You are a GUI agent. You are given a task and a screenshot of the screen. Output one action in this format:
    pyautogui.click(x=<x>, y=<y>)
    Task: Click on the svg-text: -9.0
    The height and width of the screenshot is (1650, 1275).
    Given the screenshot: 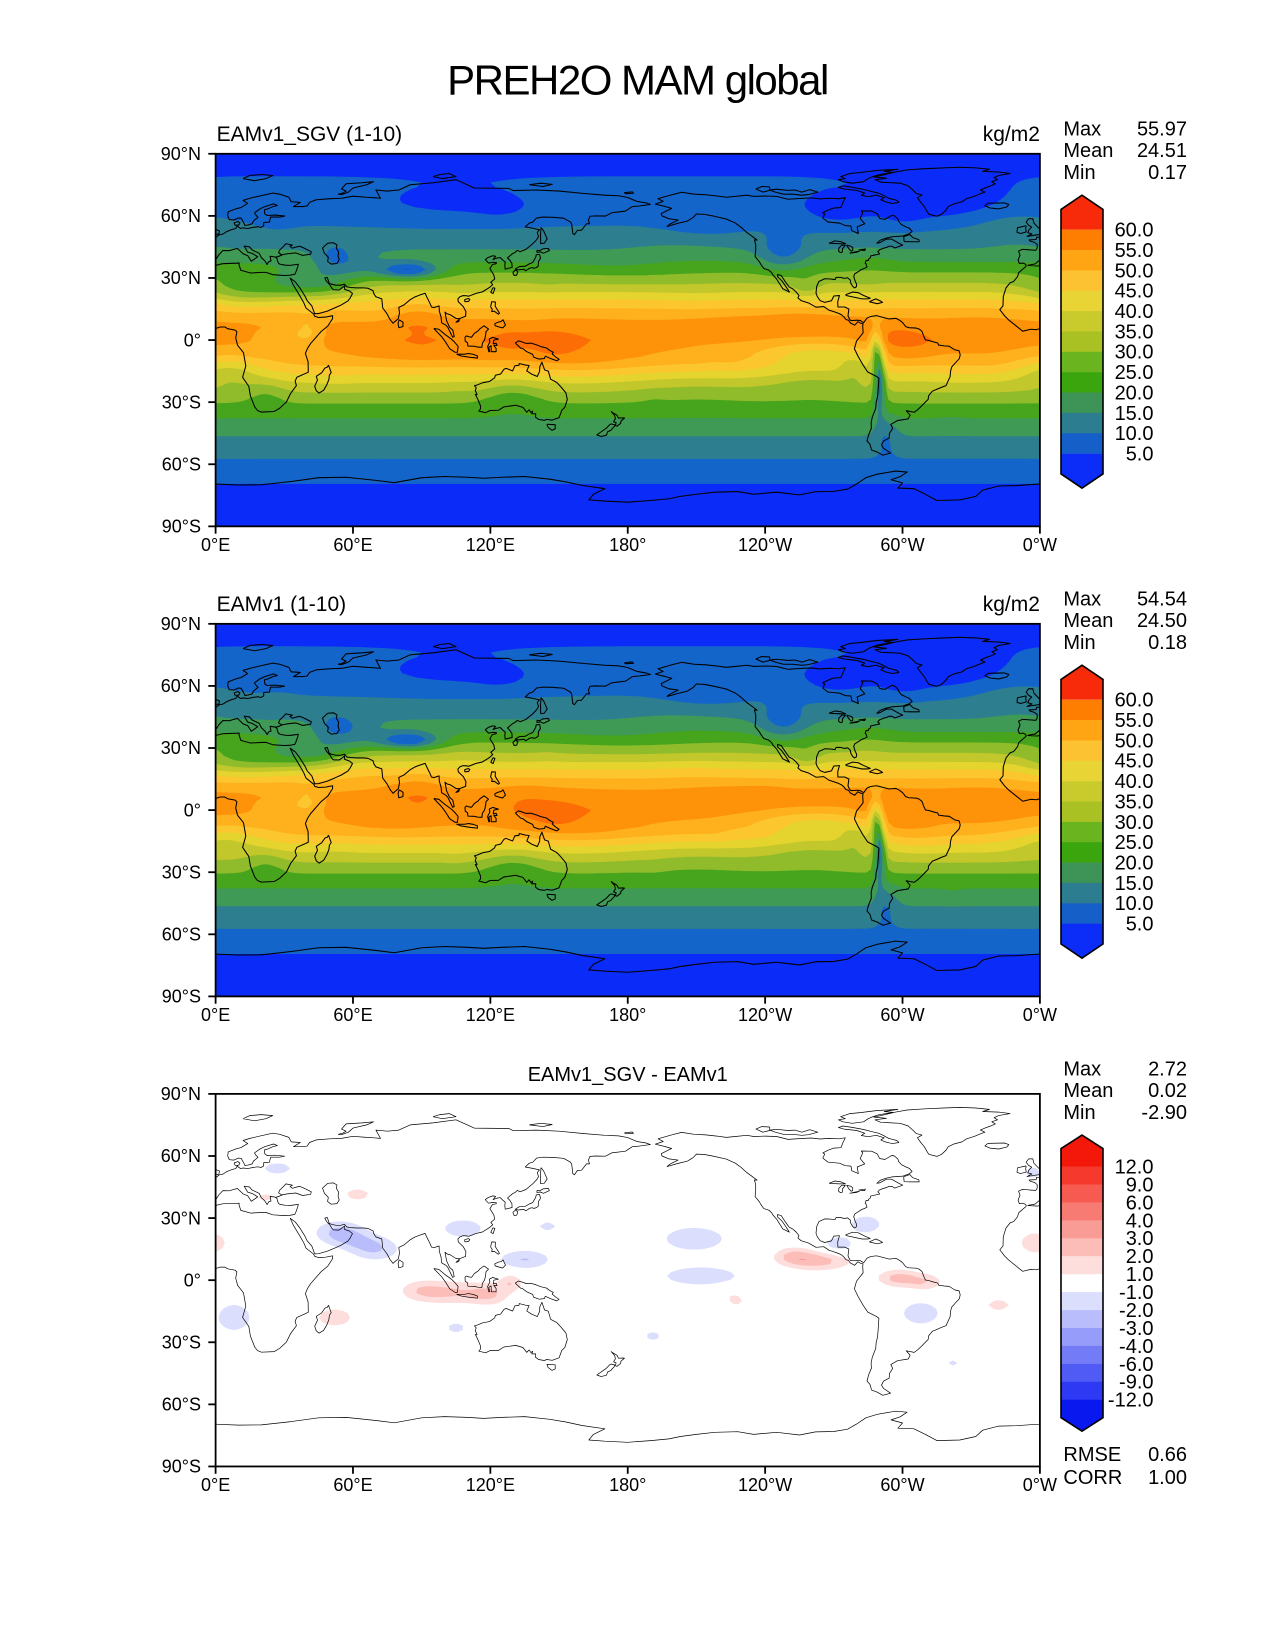 What is the action you would take?
    pyautogui.click(x=1136, y=1383)
    